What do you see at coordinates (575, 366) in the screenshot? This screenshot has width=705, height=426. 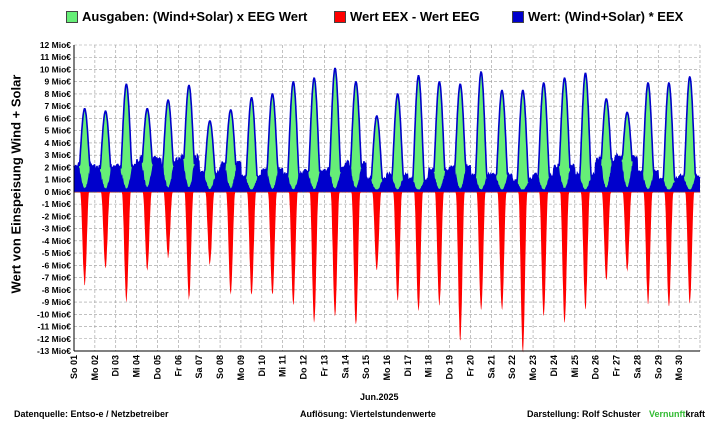 I see `x-tick-label: Mi 25` at bounding box center [575, 366].